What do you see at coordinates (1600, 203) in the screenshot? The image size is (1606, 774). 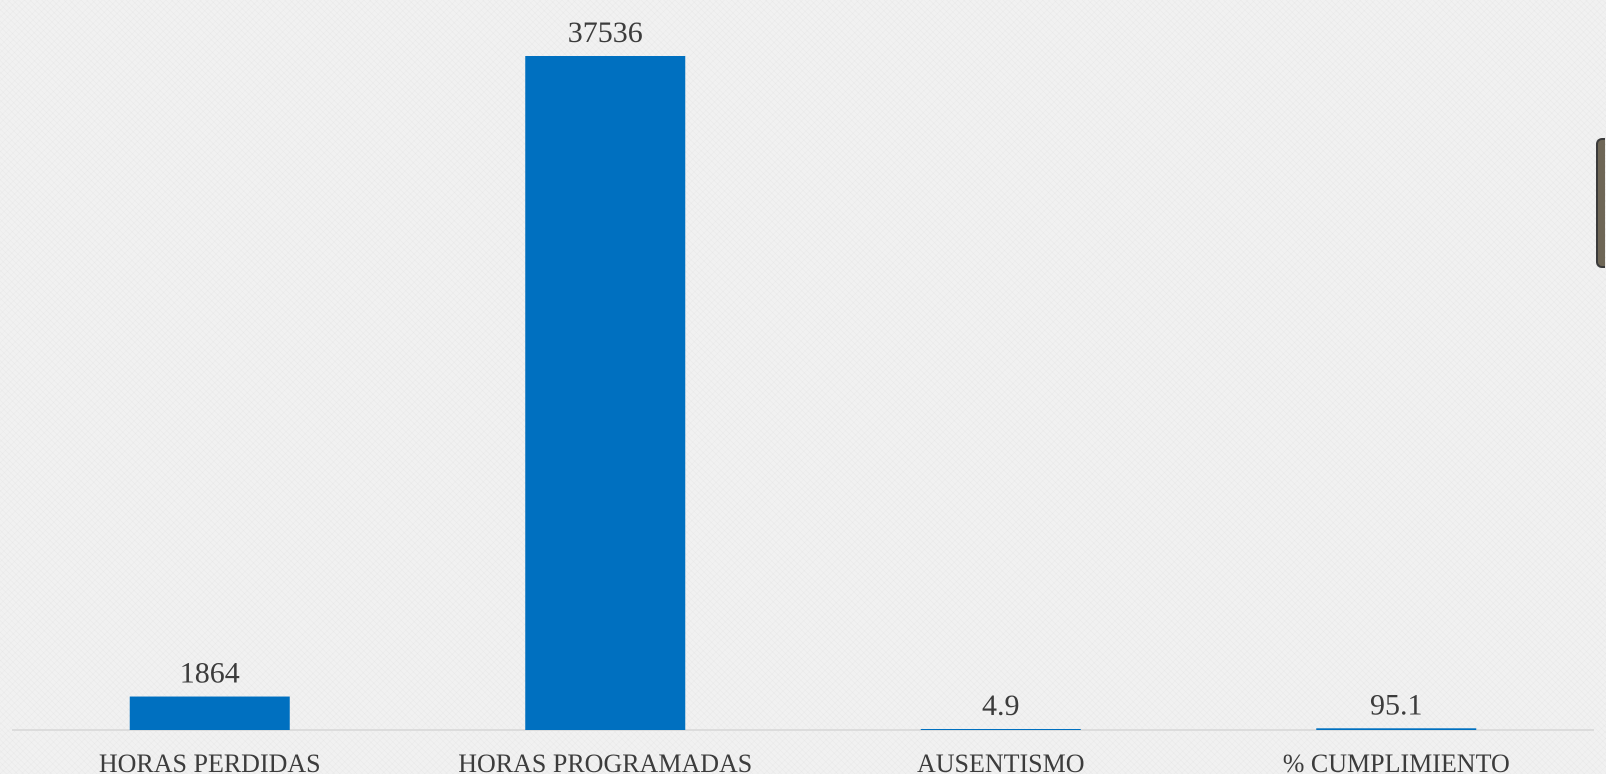 I see `side-panel-handle` at bounding box center [1600, 203].